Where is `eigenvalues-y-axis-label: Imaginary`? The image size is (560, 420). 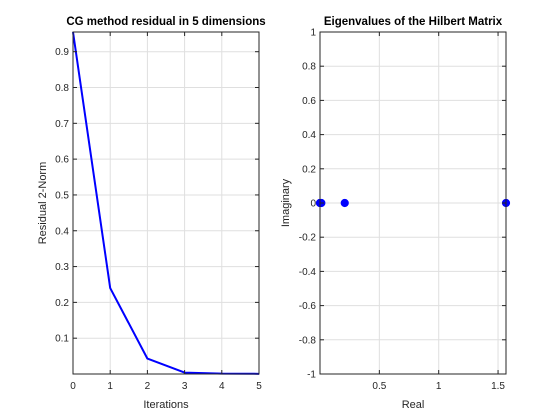
eigenvalues-y-axis-label: Imaginary is located at coordinates (286, 202).